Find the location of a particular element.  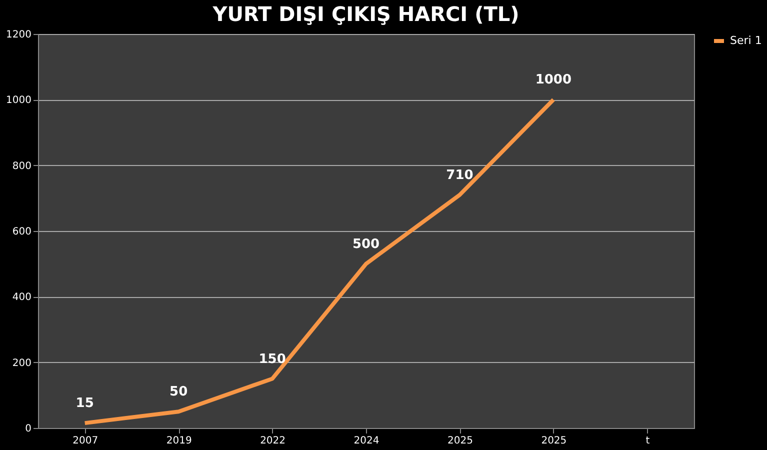

data-label: 50 is located at coordinates (179, 392).